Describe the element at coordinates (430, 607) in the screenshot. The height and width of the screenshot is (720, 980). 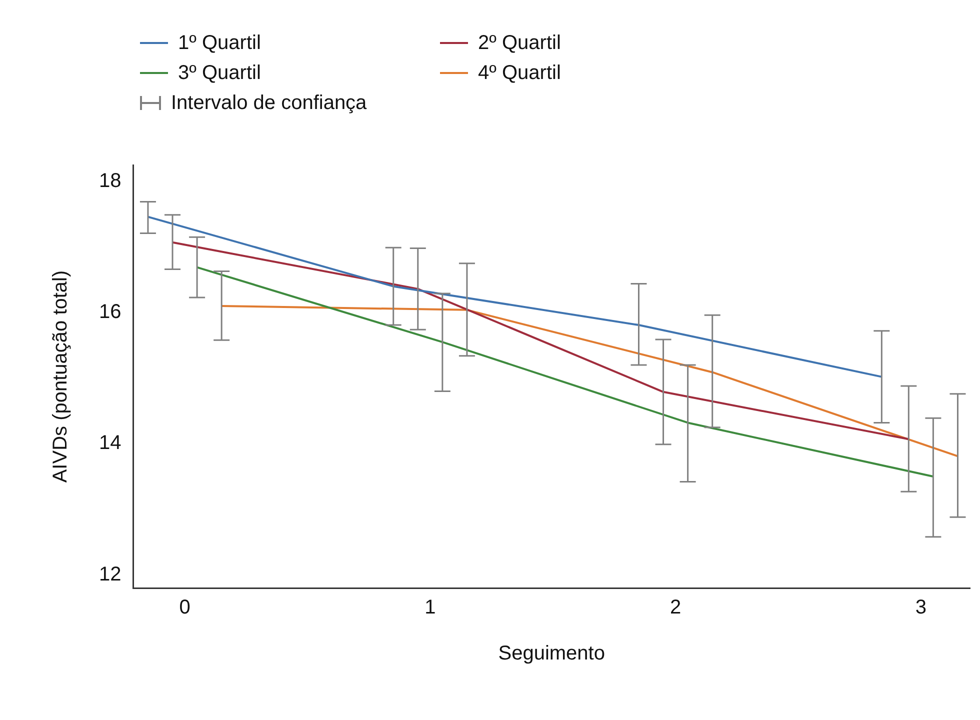
I see `x-tick-label: 1` at that location.